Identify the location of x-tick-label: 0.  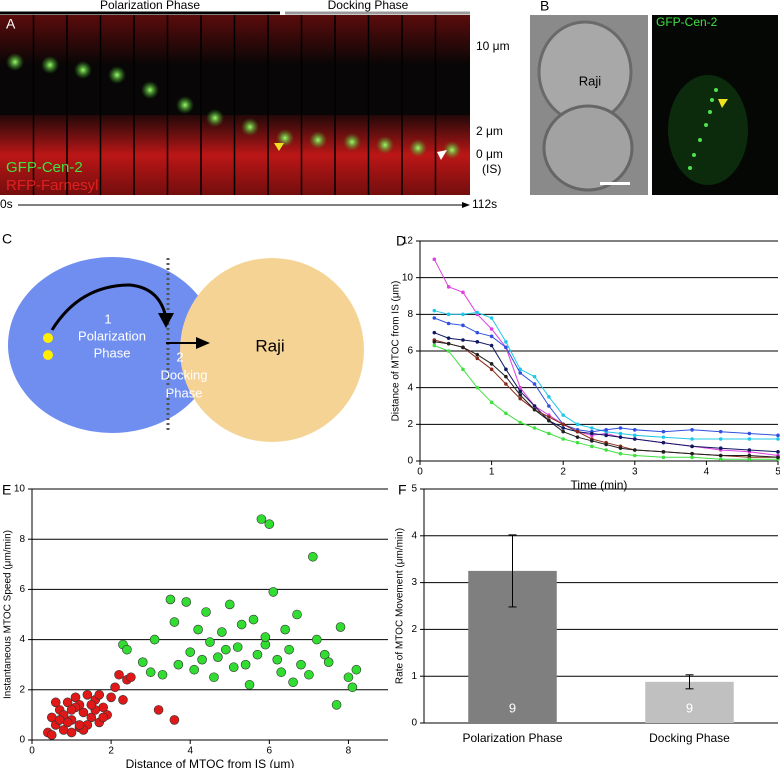
(420, 472).